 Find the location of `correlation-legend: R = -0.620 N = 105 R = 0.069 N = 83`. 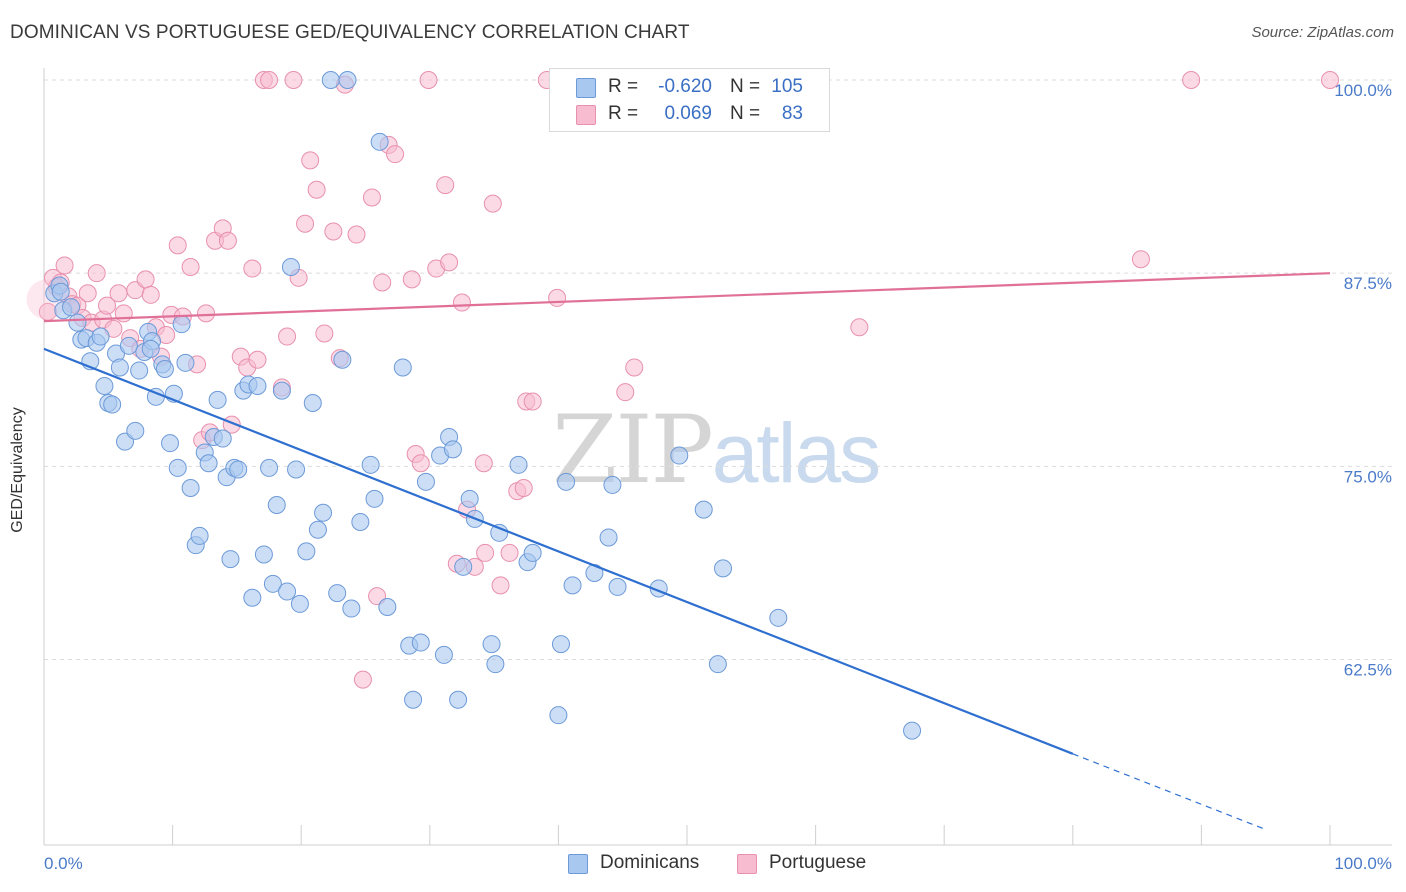

correlation-legend: R = -0.620 N = 105 R = 0.069 N = 83 is located at coordinates (689, 100).